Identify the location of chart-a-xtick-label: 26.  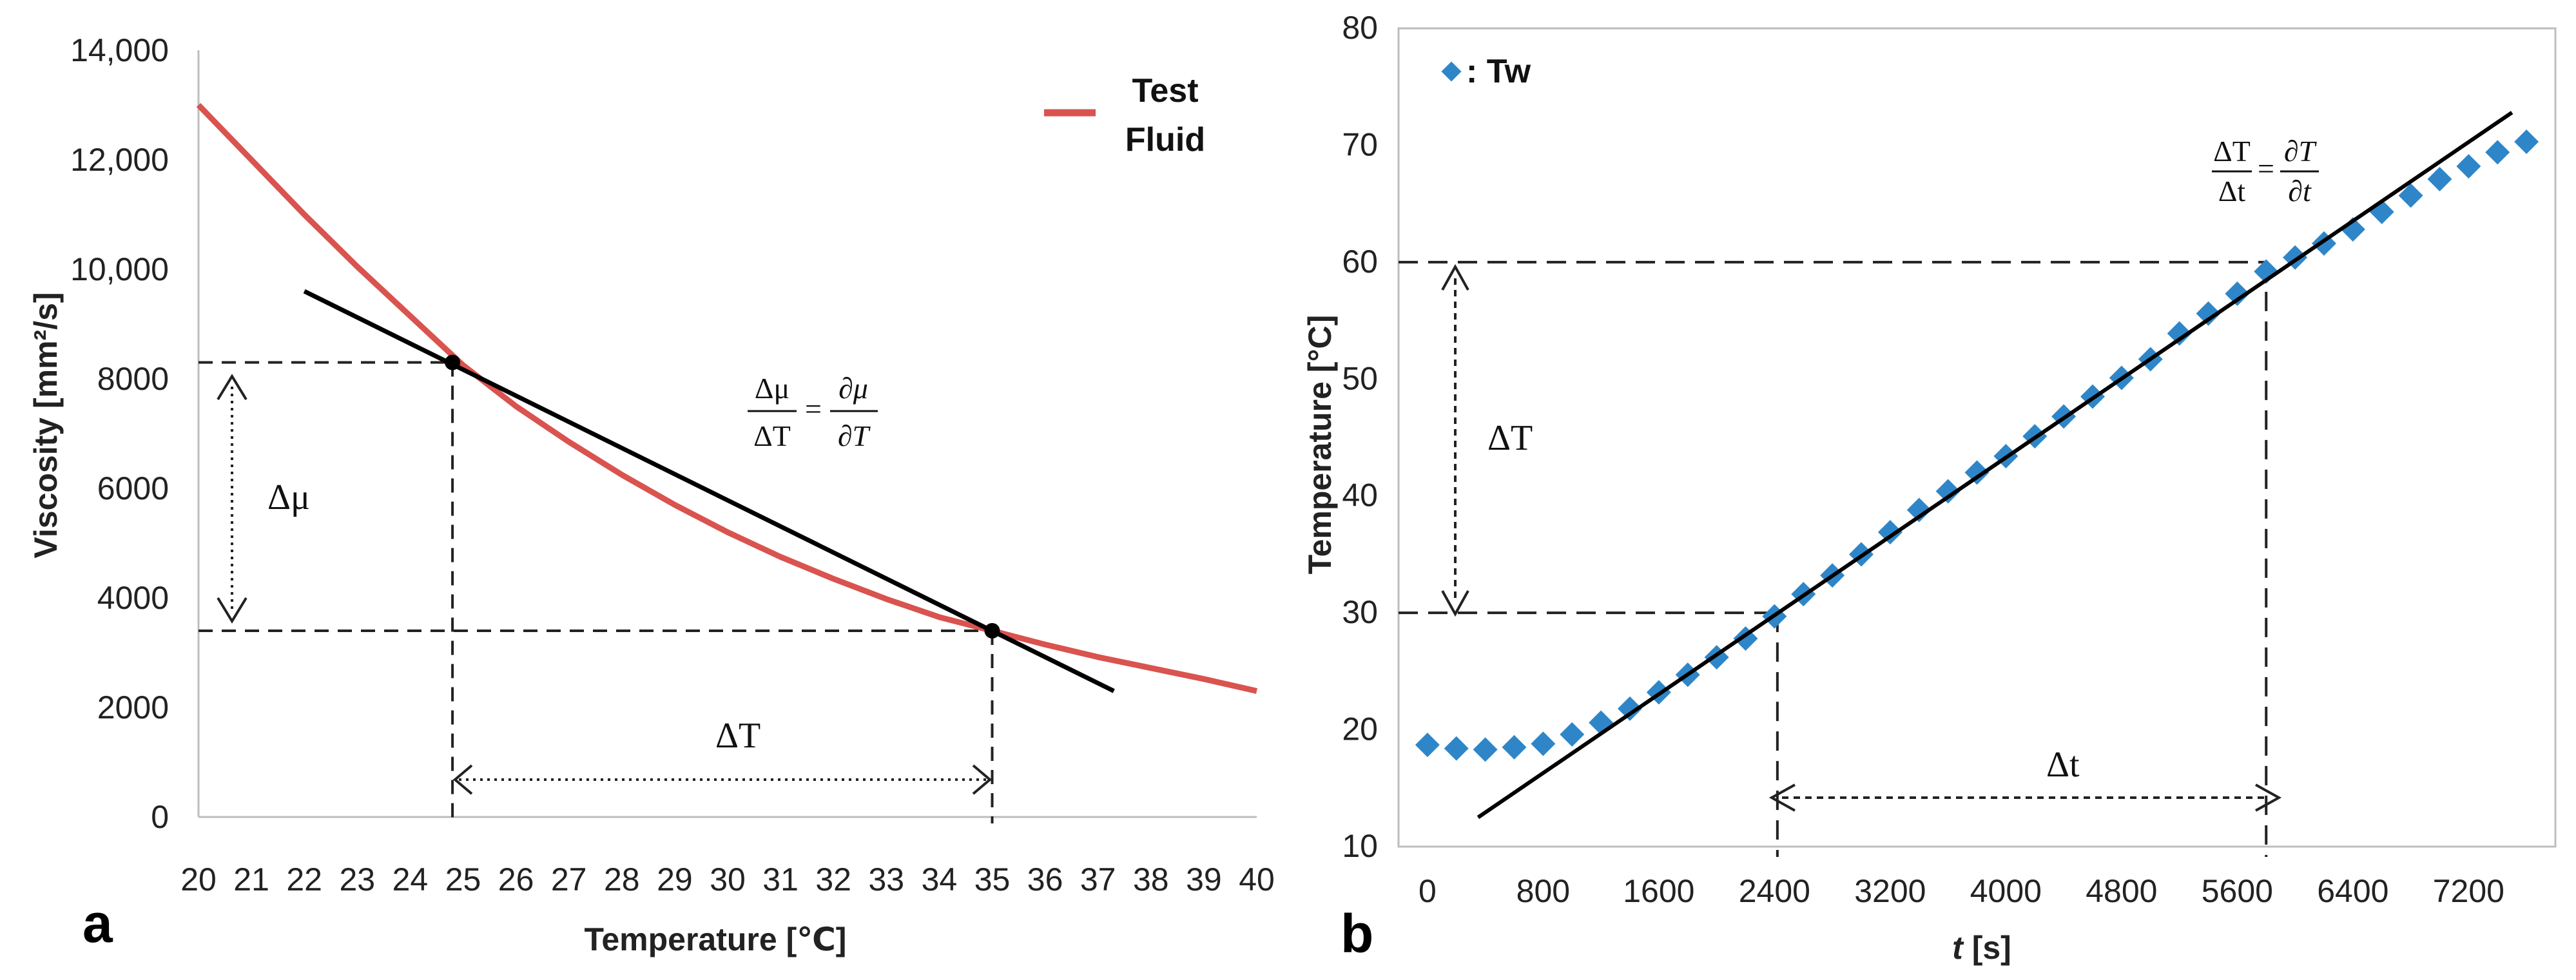
(516, 880).